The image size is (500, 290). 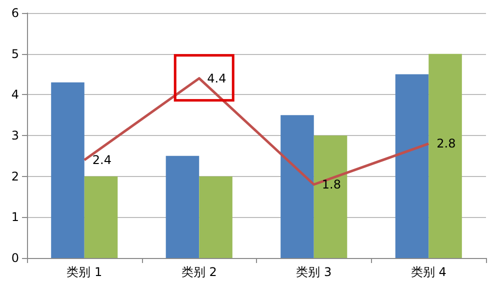 I want to click on data-label: 4.4, so click(x=216, y=78).